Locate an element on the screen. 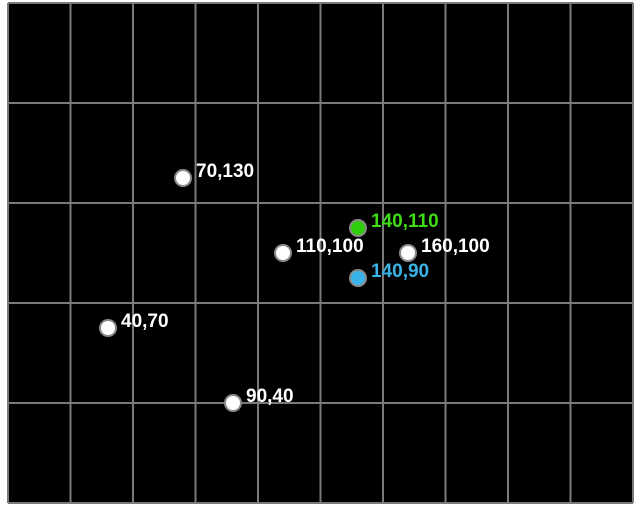 Image resolution: width=642 pixels, height=510 pixels. data-label: 40,70 is located at coordinates (145, 321).